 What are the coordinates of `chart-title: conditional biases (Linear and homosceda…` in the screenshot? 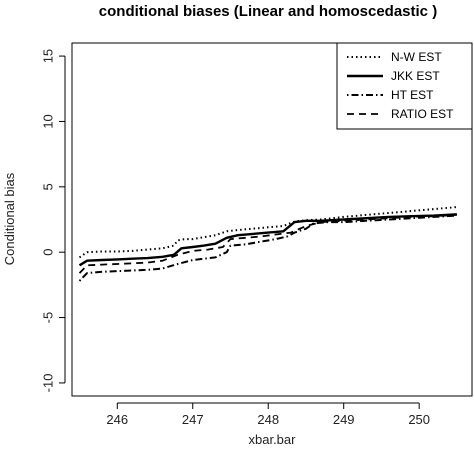 It's located at (268, 11).